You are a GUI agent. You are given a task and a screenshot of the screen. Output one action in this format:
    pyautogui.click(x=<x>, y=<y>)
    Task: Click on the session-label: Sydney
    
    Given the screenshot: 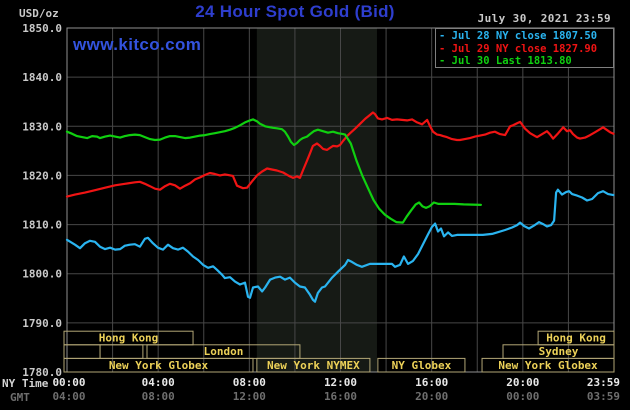 What is the action you would take?
    pyautogui.click(x=559, y=351)
    